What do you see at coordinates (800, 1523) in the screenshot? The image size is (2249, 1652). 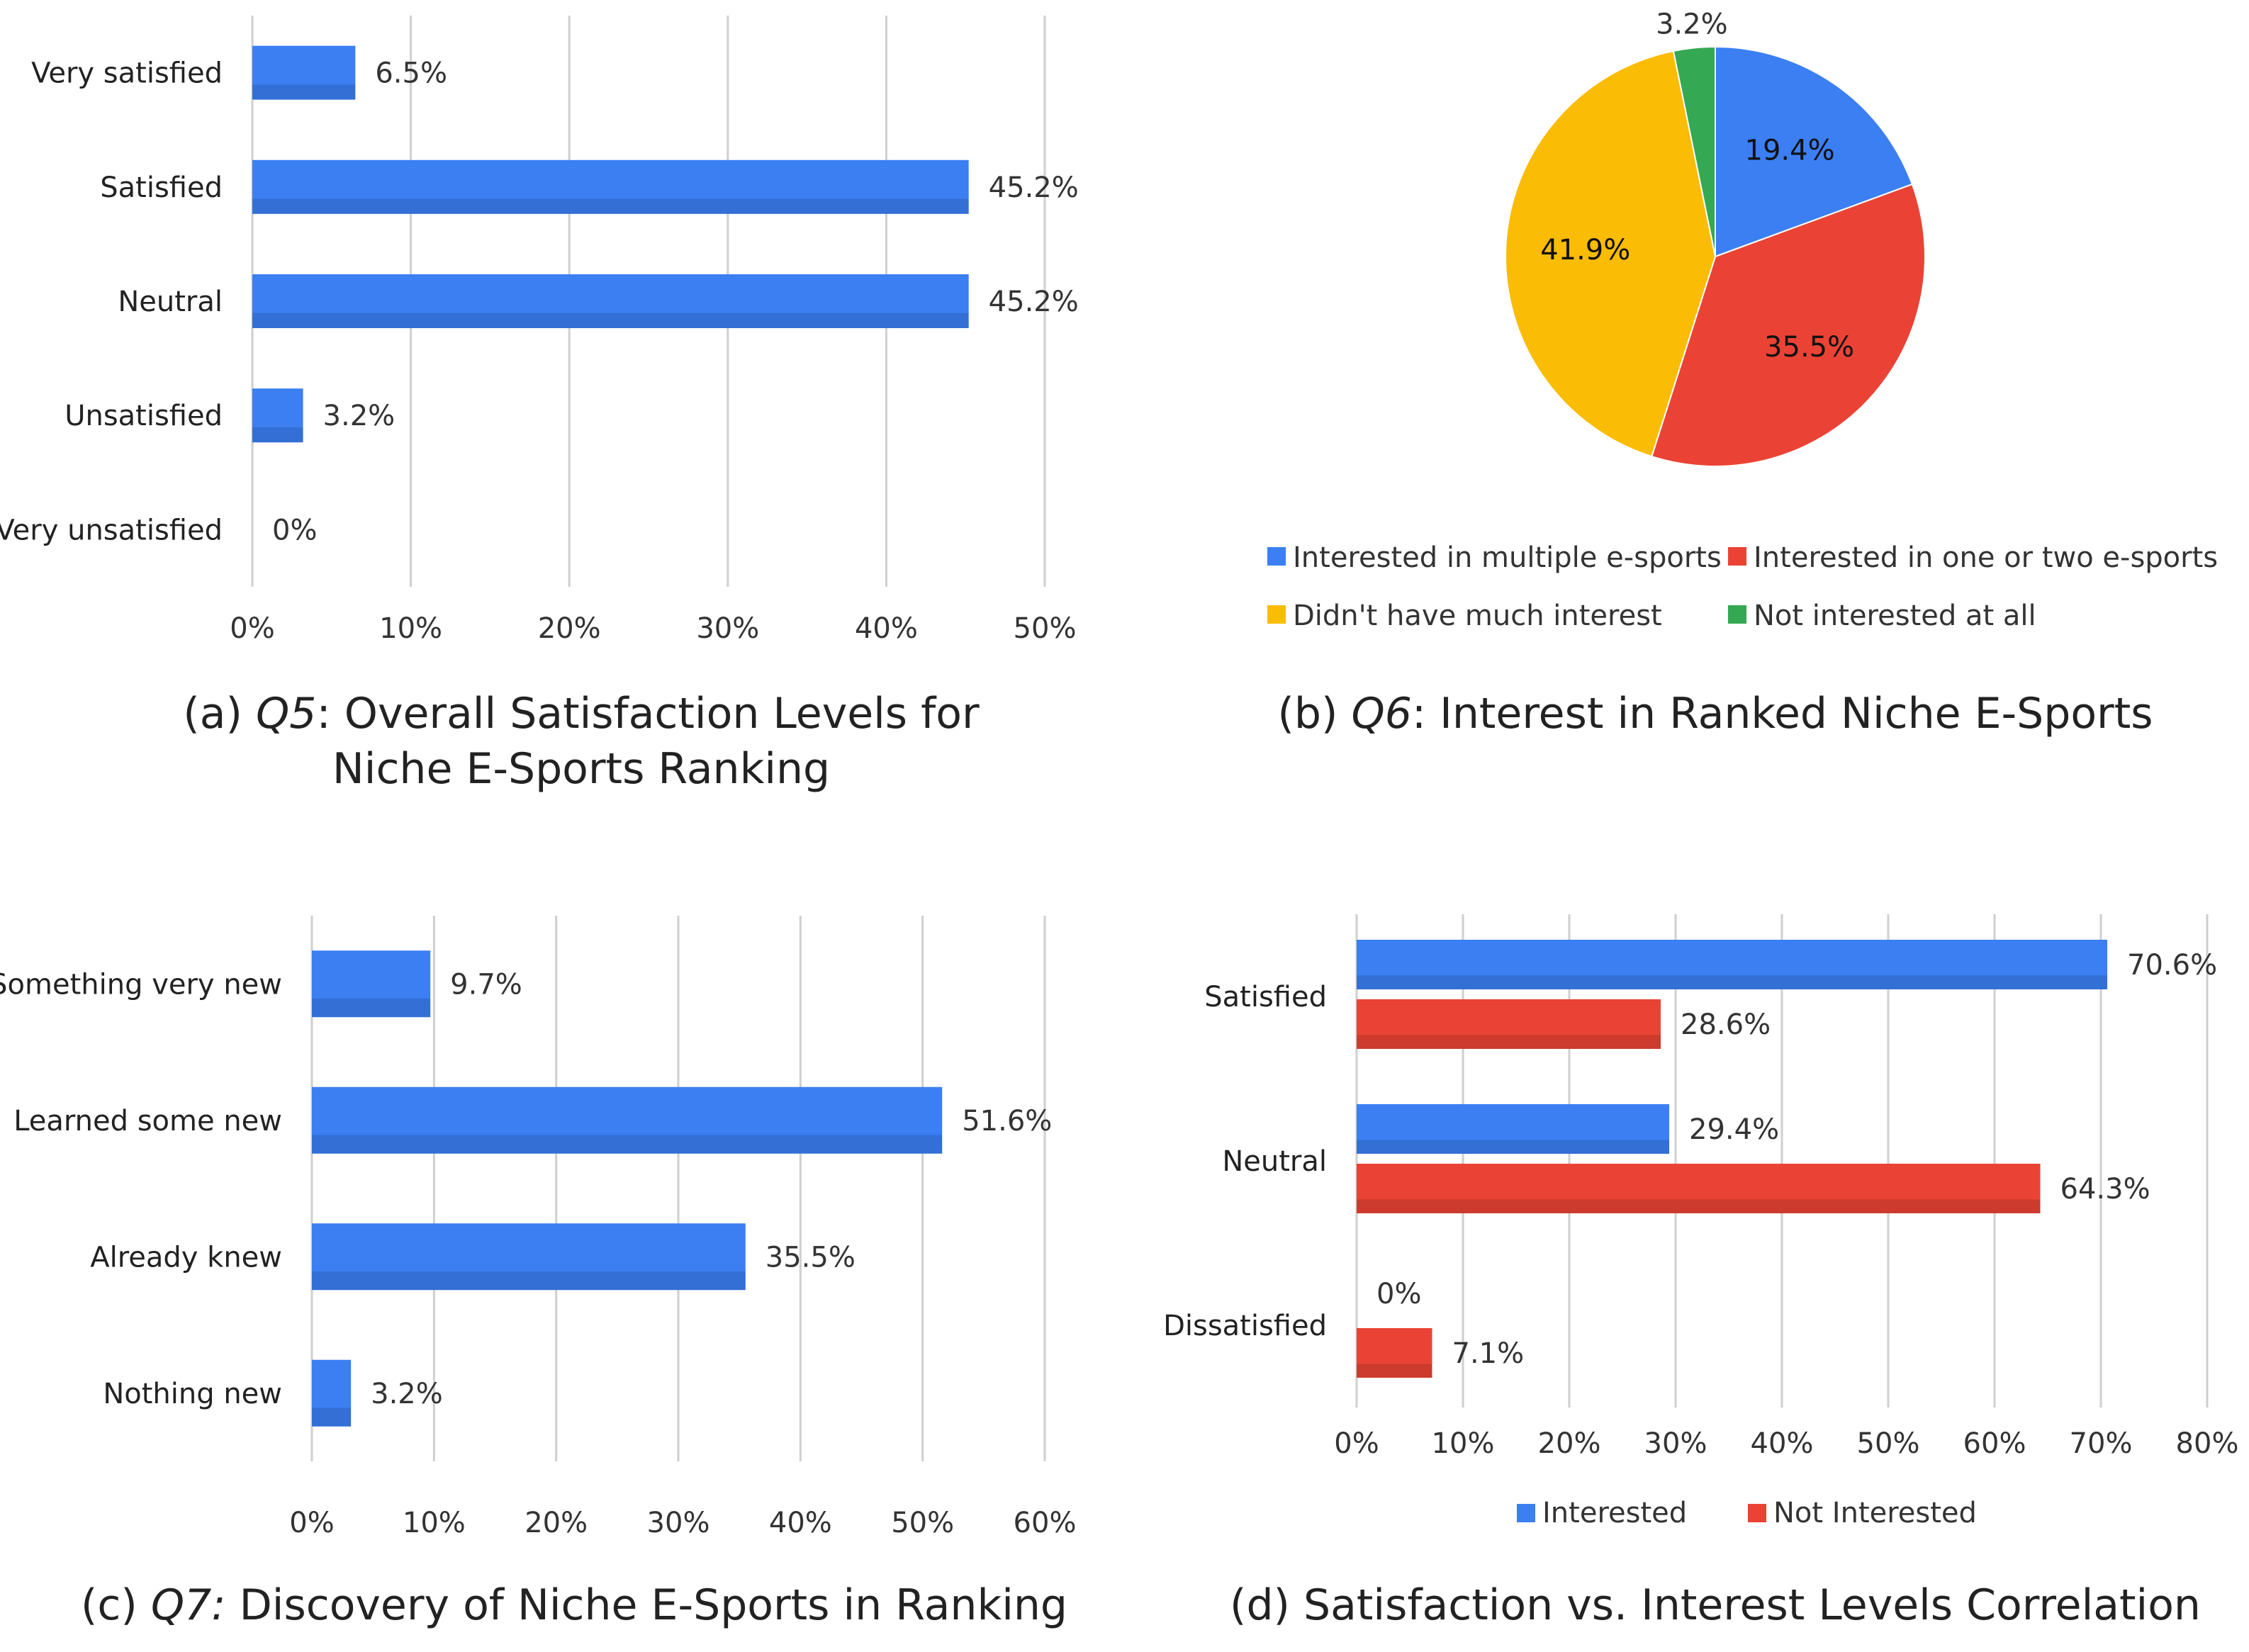 I see `chart-c-tick-label: 40%` at bounding box center [800, 1523].